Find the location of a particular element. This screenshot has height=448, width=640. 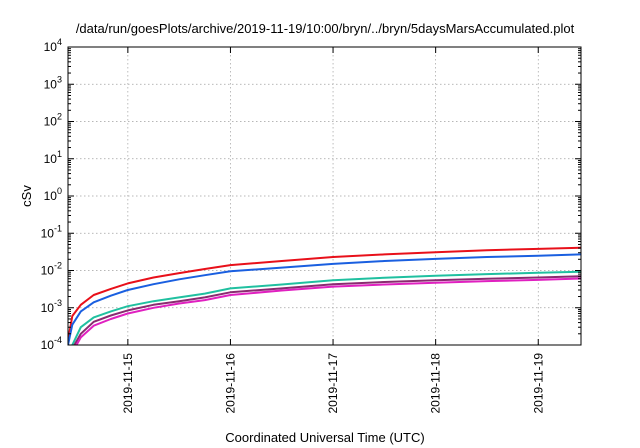

y-tick-label: 10³ is located at coordinates (53, 82).